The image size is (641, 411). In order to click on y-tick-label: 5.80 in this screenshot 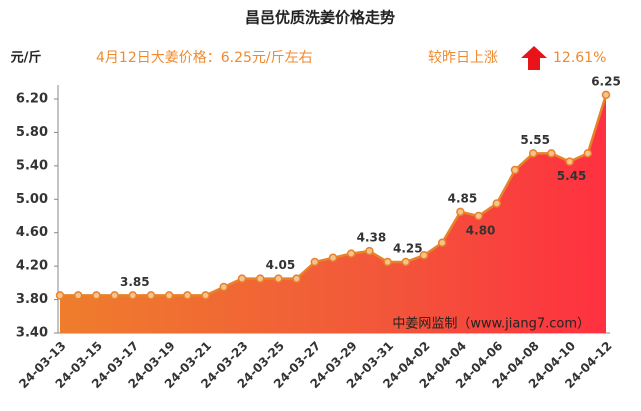, I will do `click(32, 132)`.